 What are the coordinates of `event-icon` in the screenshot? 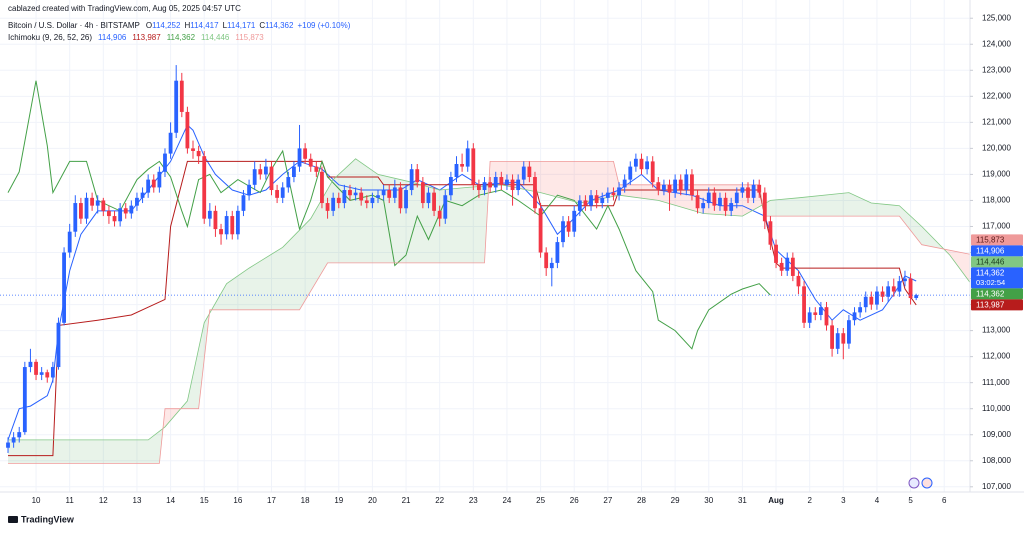 It's located at (914, 483).